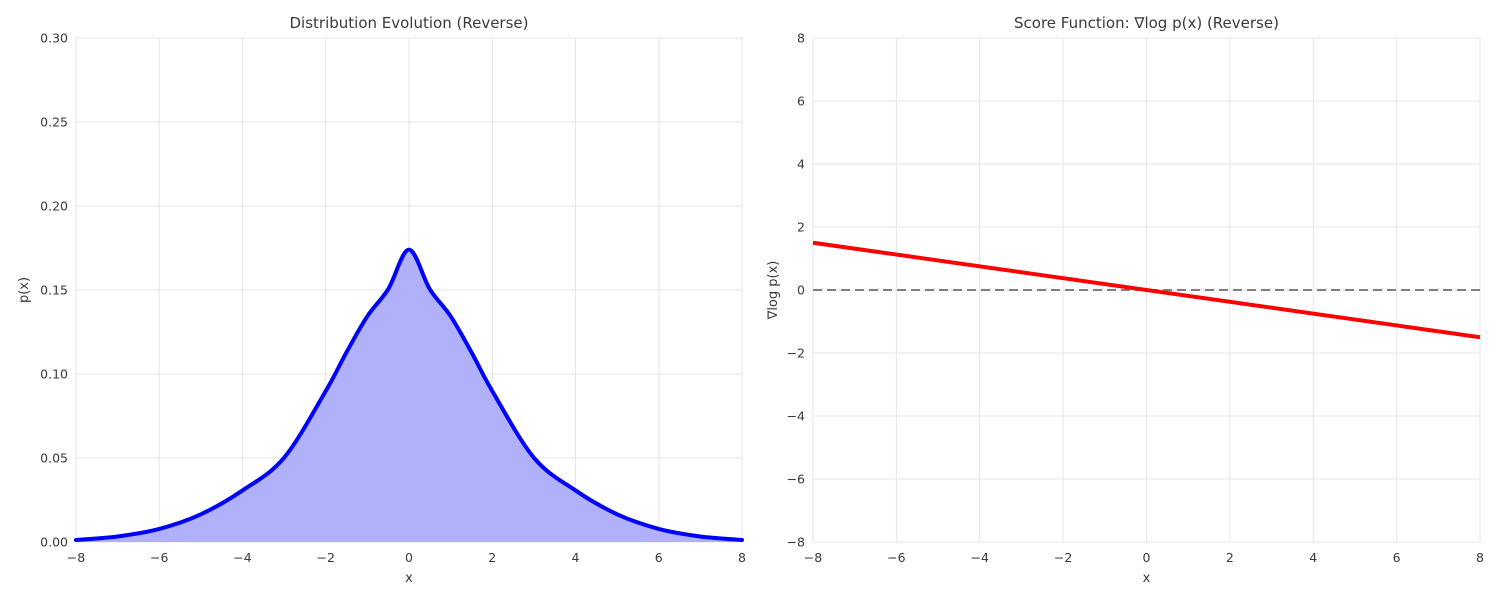  Describe the element at coordinates (409, 557) in the screenshot. I see `distribution-x-tick-label: 0` at that location.